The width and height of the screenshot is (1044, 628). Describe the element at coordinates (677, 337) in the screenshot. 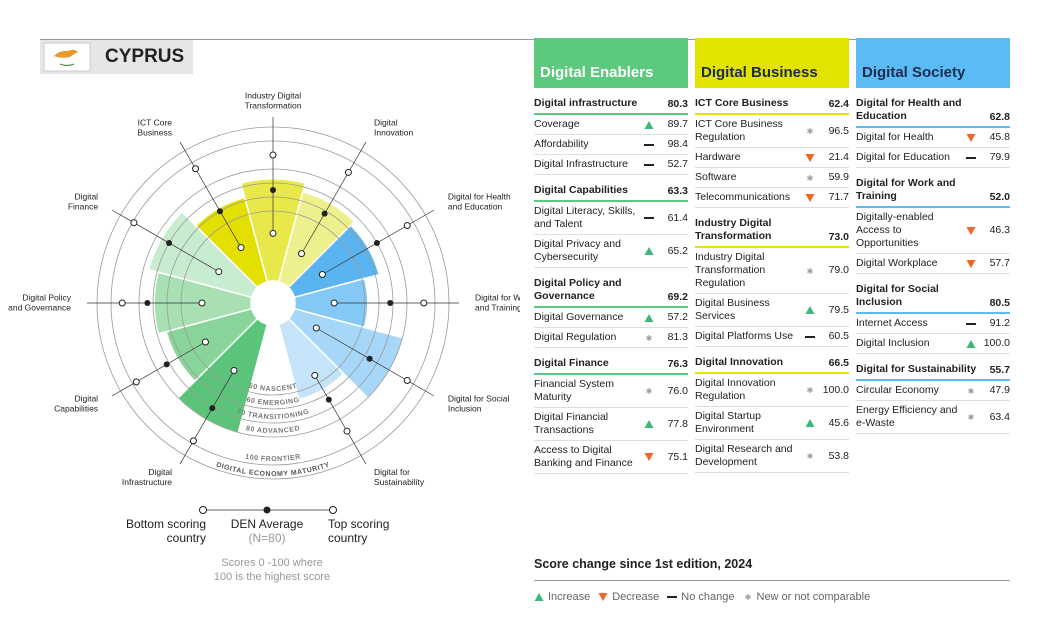

I see `indicator-value: 81.3` at that location.